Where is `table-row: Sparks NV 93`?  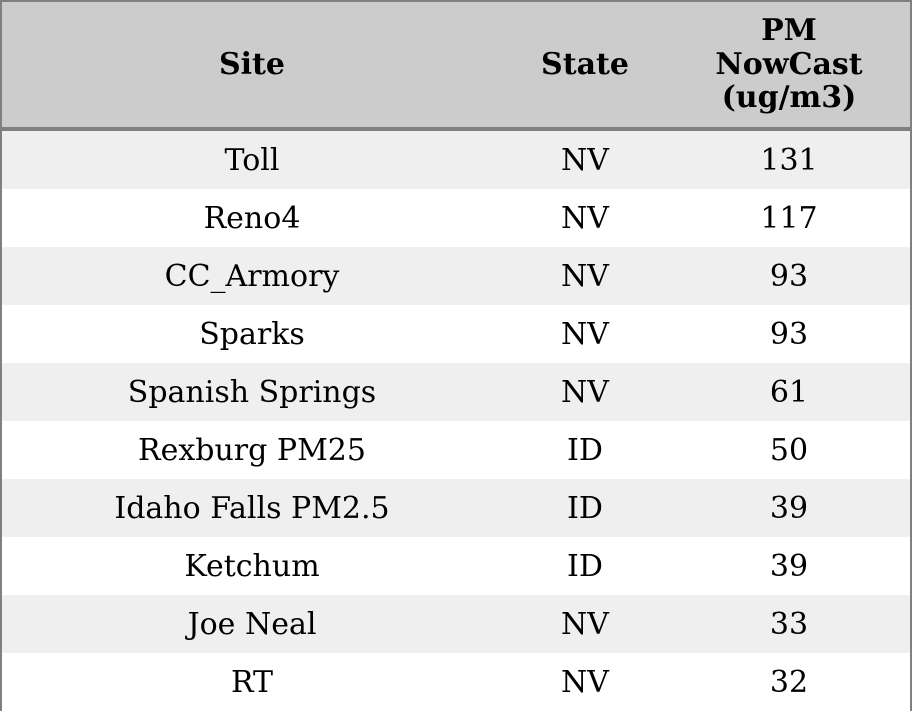 table-row: Sparks NV 93 is located at coordinates (456, 334).